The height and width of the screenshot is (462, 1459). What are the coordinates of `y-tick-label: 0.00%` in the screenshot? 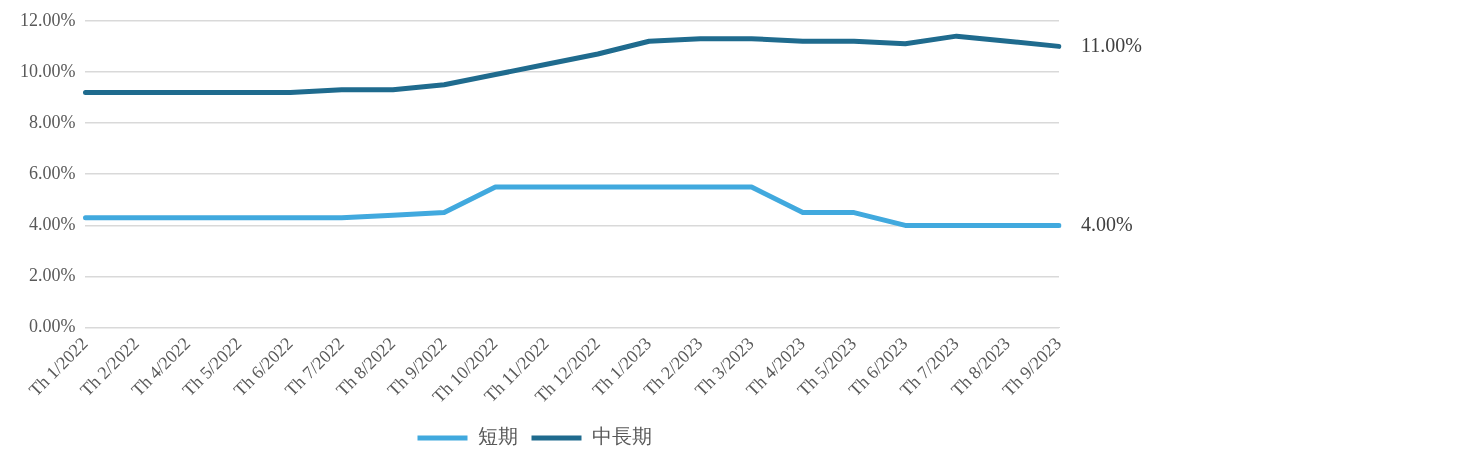 It's located at (52, 326).